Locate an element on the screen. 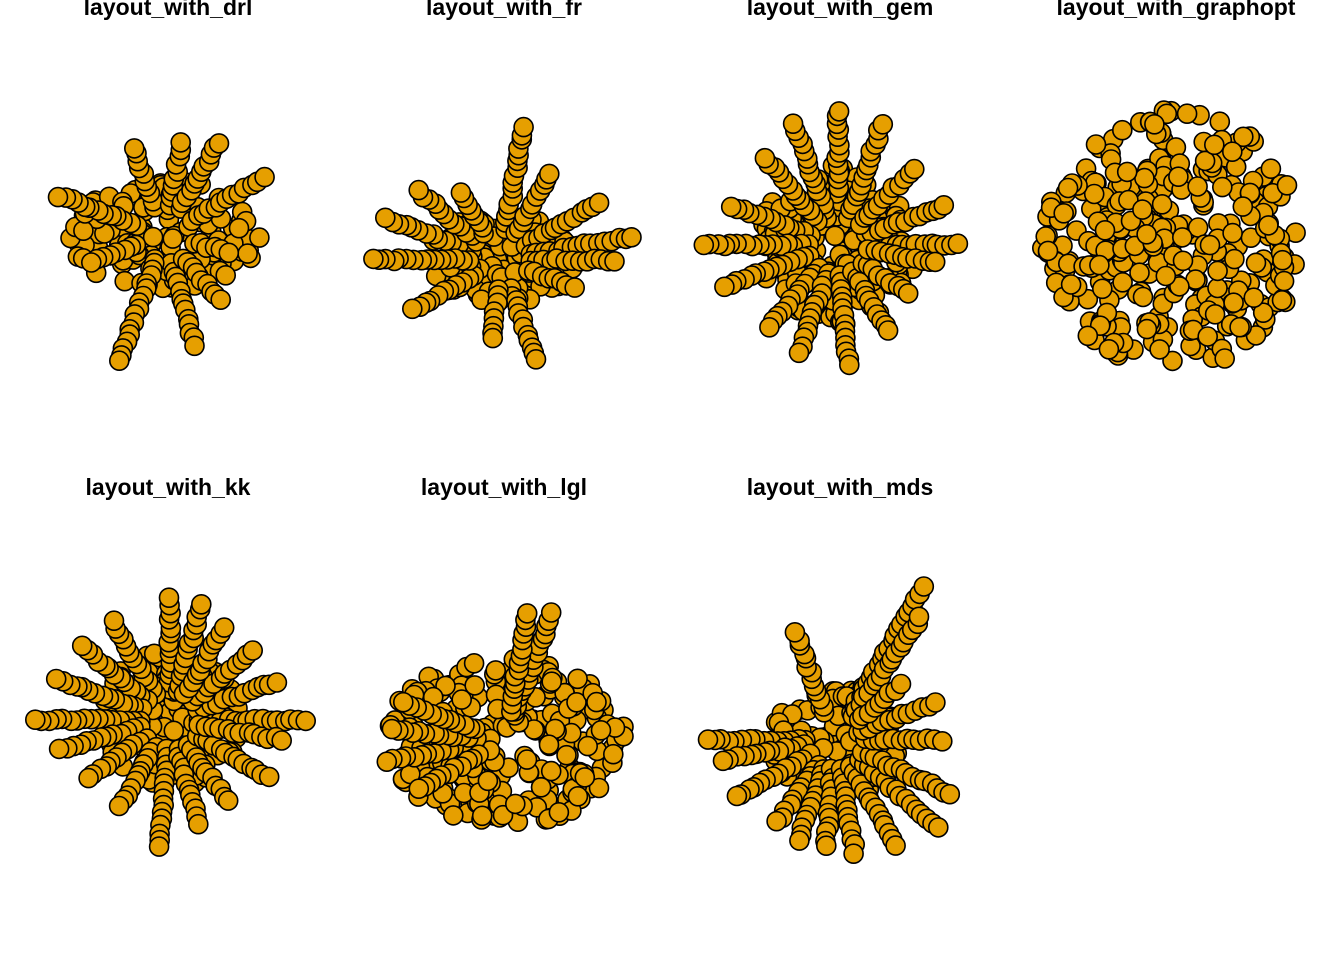  panel-title: layout_with_gem is located at coordinates (840, 10).